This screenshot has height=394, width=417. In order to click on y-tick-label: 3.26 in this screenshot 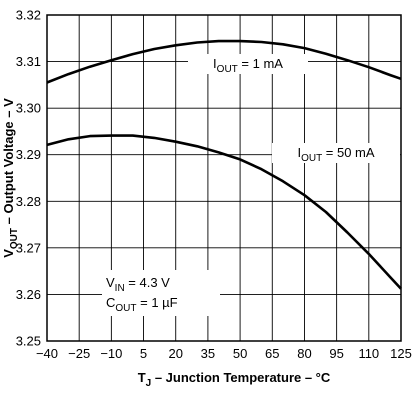, I will do `click(28, 294)`.